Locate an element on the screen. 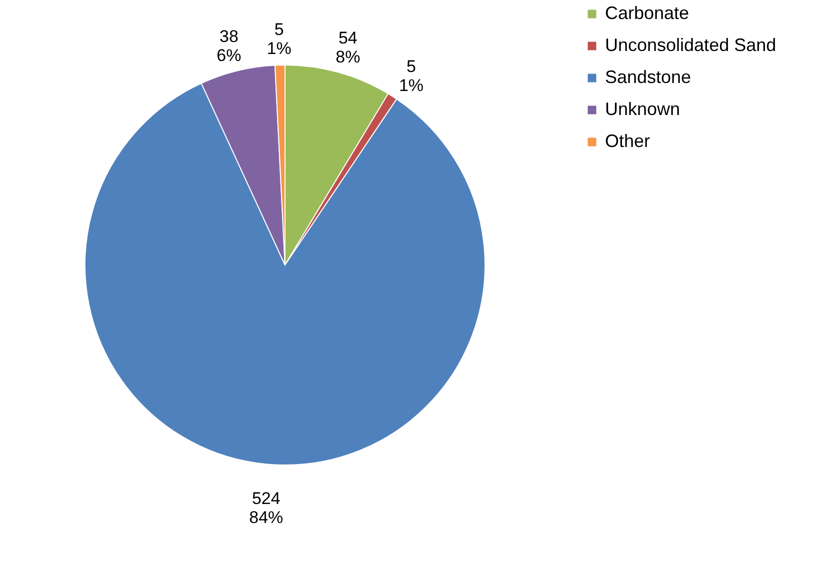 Image resolution: width=840 pixels, height=581 pixels. legend-label: Sandstone is located at coordinates (648, 77).